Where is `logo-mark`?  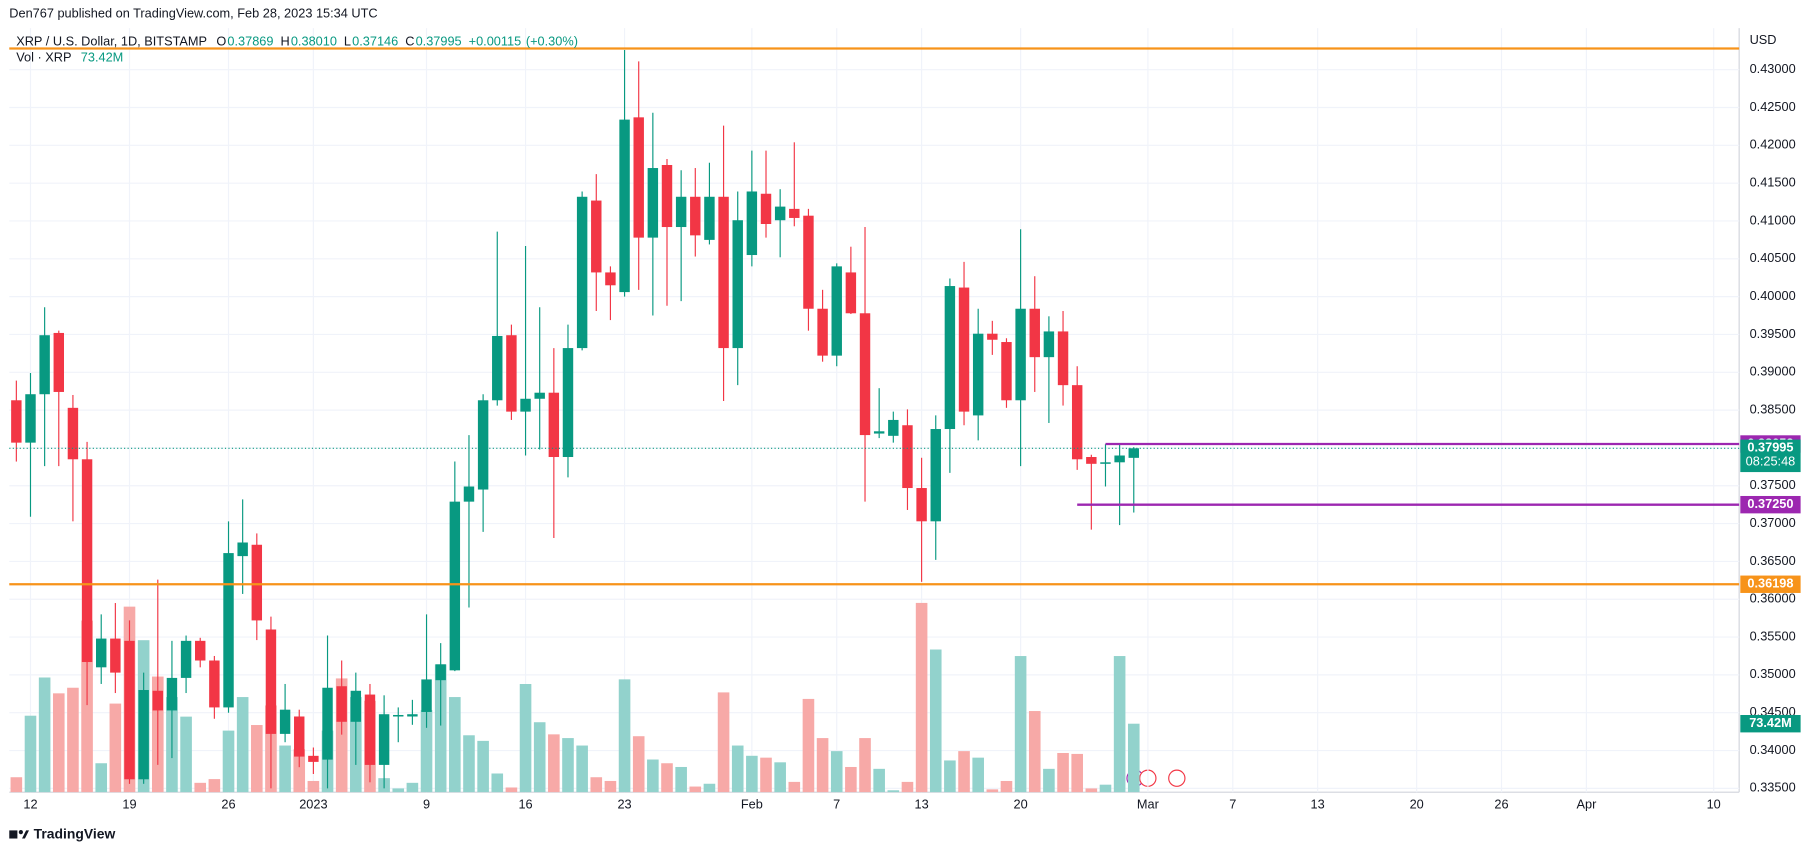
logo-mark is located at coordinates (13, 834).